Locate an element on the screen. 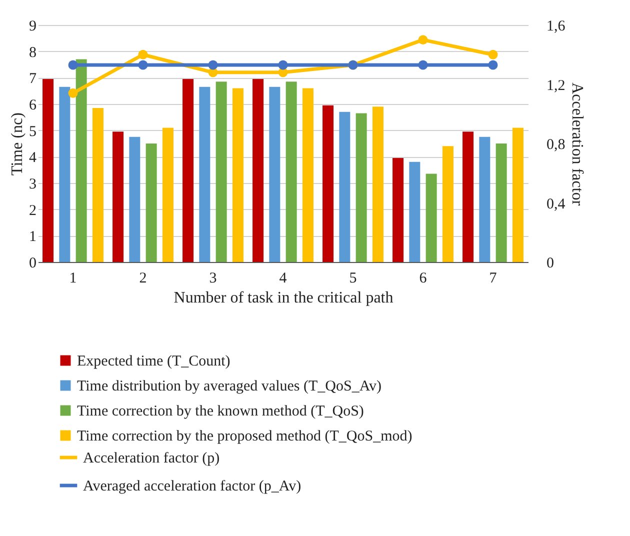  legend-label: Time distribution by averaged values (T_QoS_Av) is located at coordinates (229, 386).